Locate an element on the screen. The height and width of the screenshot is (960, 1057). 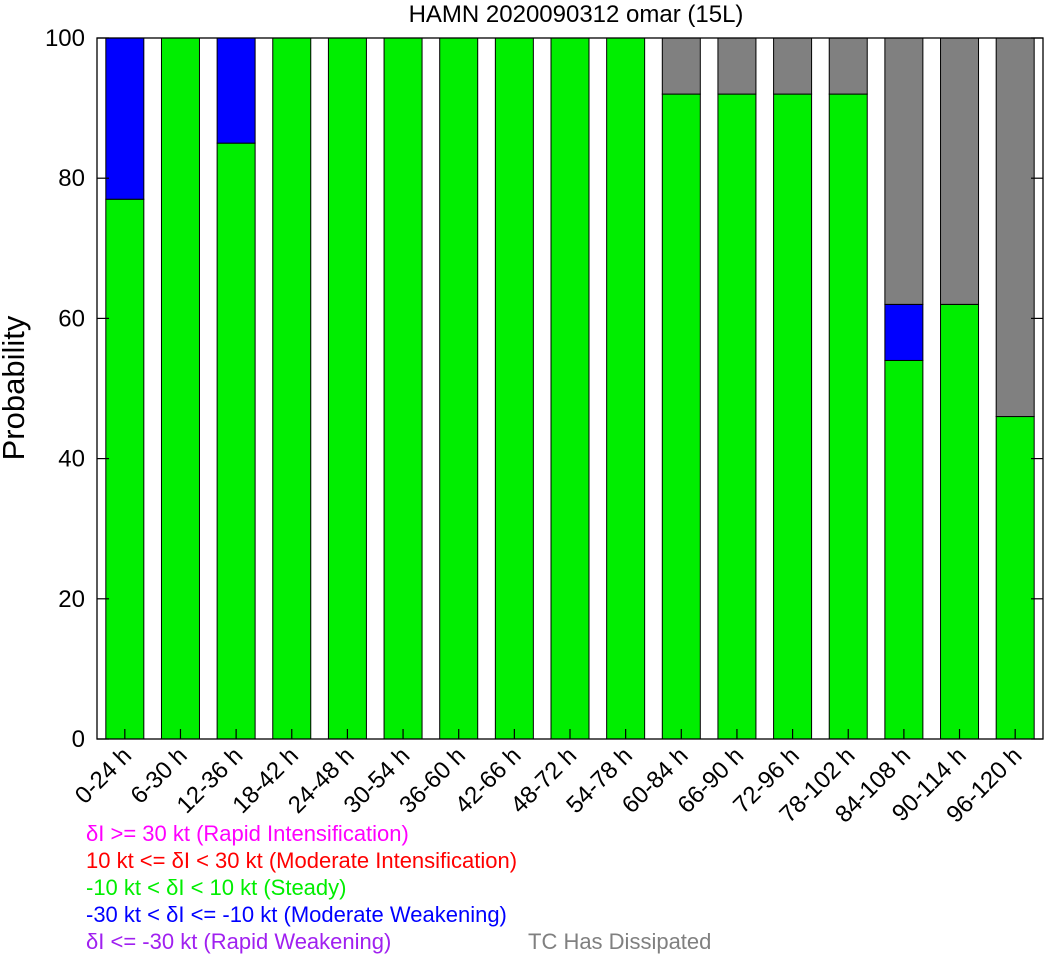
chart-title: HAMN 2020090312 omar (15L) is located at coordinates (576, 14).